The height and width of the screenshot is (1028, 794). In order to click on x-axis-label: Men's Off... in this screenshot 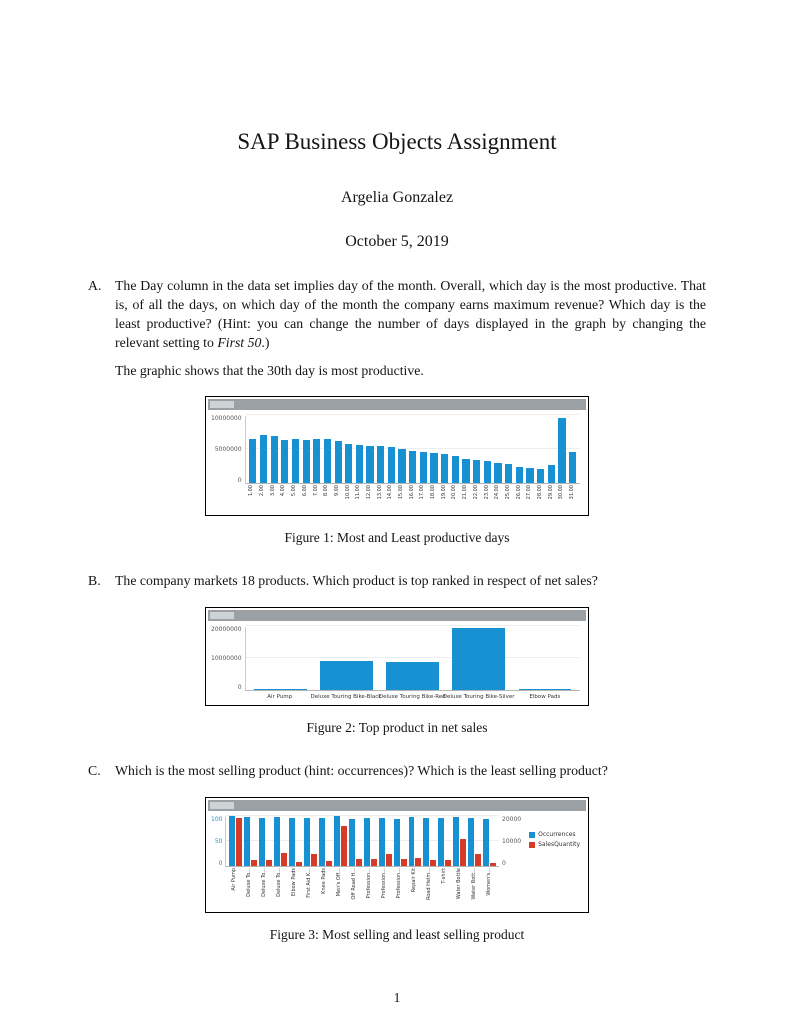, I will do `click(339, 882)`.